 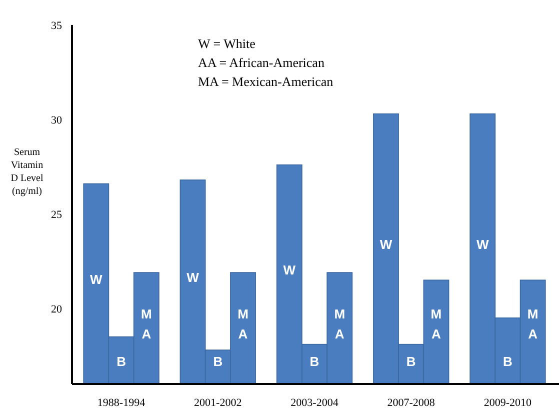 I want to click on y-tick-label: 35, so click(x=56, y=26).